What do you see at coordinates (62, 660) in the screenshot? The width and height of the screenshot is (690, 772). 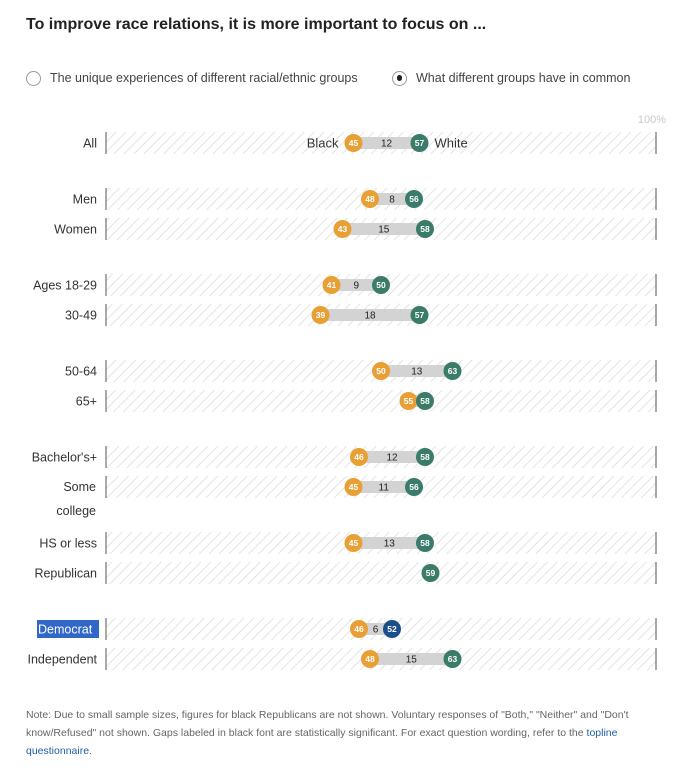 I see `row-label: Independent` at bounding box center [62, 660].